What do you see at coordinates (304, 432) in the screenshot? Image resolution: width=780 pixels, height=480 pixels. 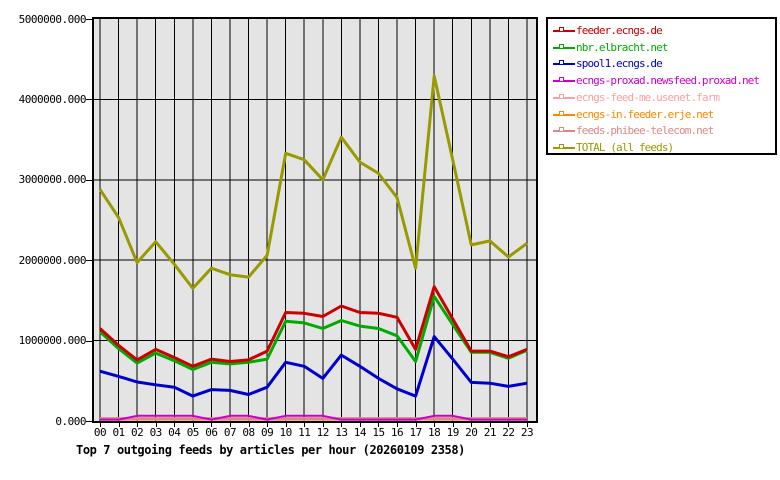 I see `x-axis-label: 11` at bounding box center [304, 432].